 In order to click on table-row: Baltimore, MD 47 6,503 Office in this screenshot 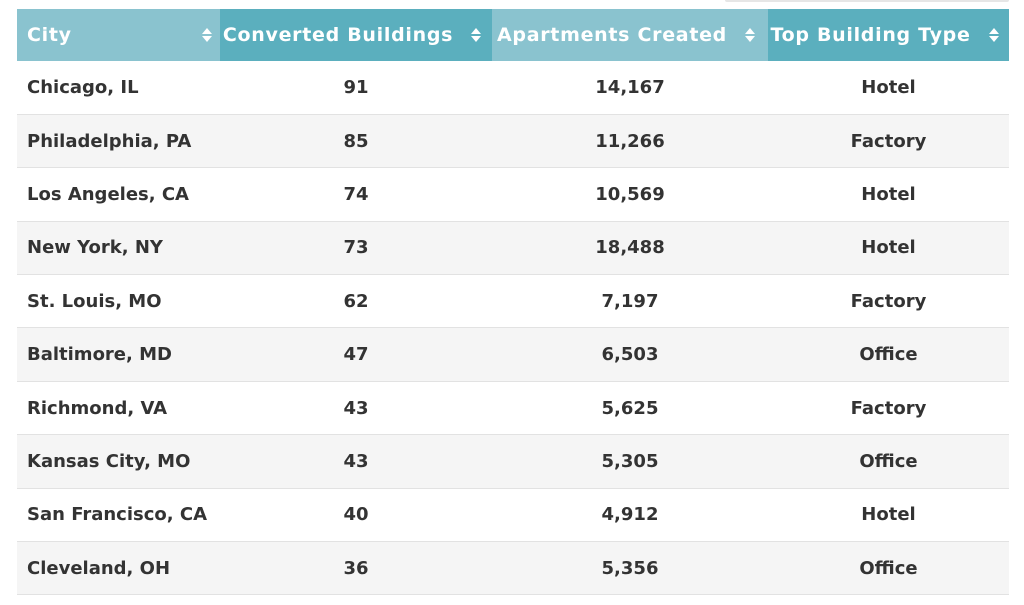, I will do `click(513, 354)`.